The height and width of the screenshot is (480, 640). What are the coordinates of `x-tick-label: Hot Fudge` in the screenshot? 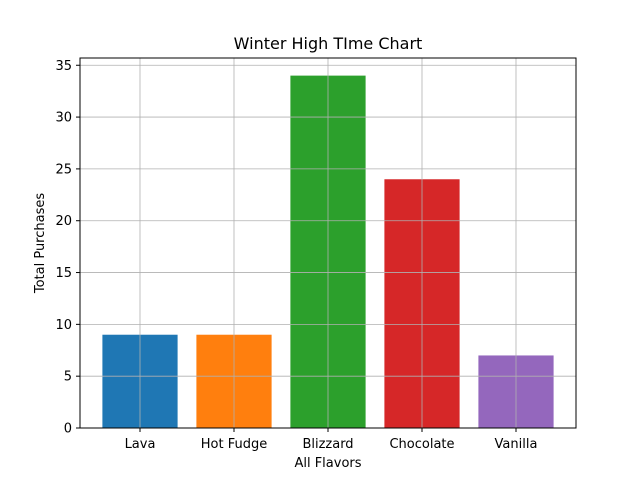 It's located at (234, 444).